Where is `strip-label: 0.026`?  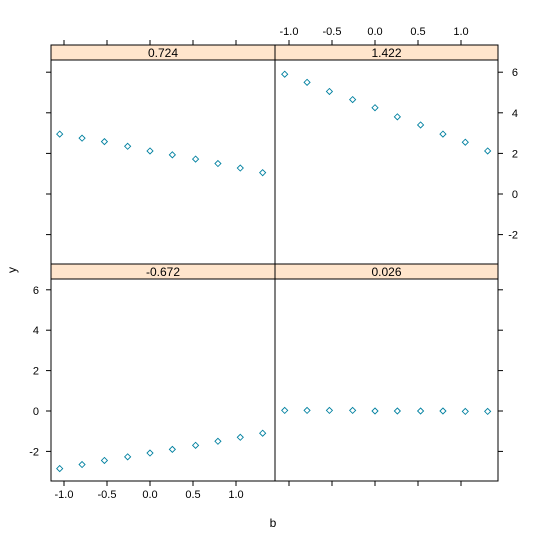
strip-label: 0.026 is located at coordinates (386, 272).